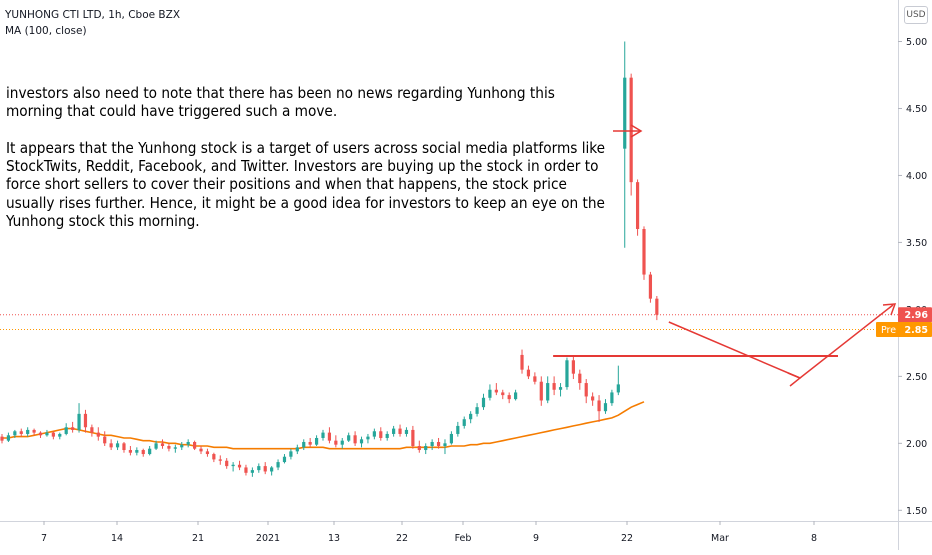  I want to click on x-tick-label: Mar, so click(720, 538).